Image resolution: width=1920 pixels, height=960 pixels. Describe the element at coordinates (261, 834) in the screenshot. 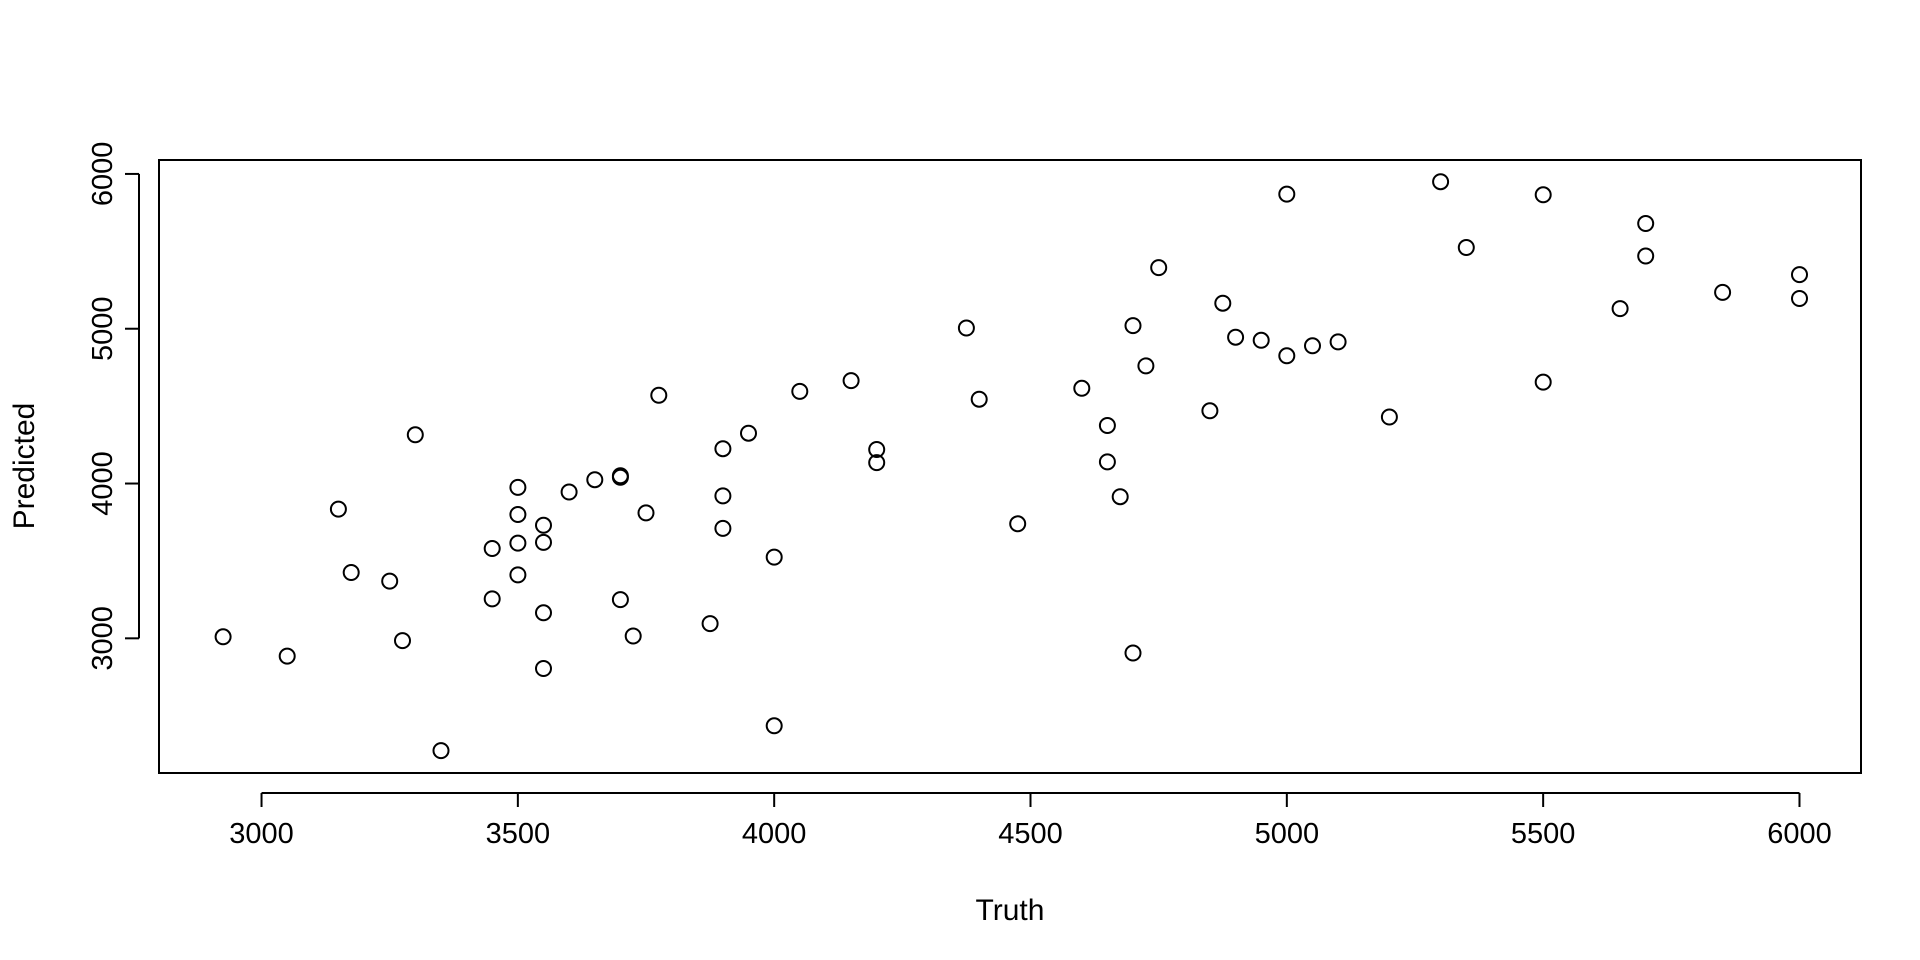

I see `x-tick-label: 3000` at that location.